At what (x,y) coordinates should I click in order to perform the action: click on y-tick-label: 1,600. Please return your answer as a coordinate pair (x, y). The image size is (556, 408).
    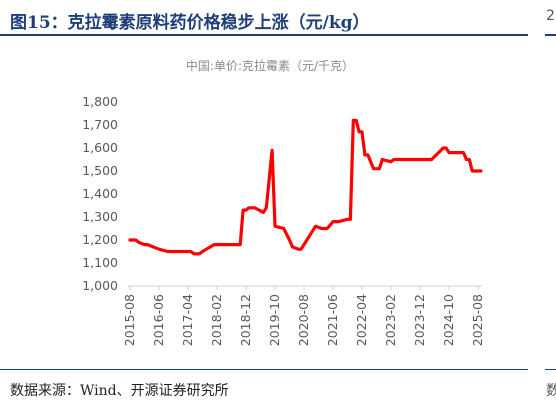
    Looking at the image, I should click on (100, 147).